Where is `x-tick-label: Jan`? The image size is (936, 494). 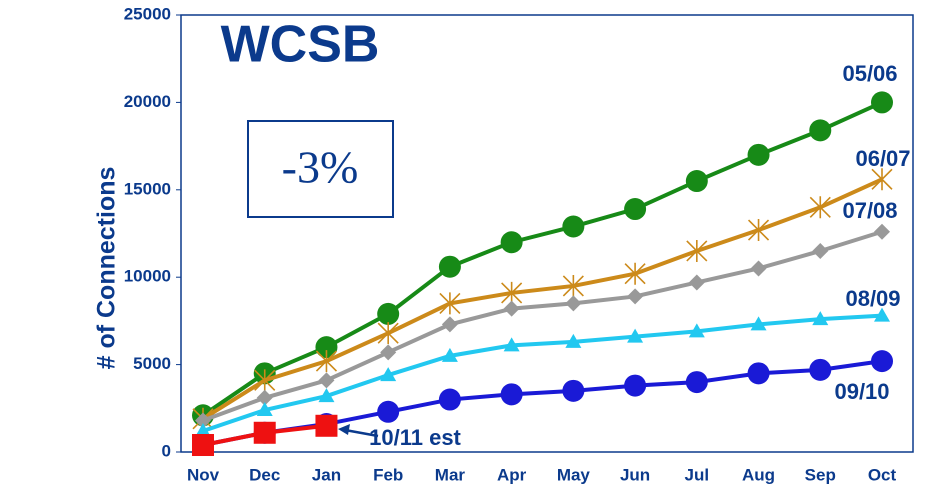
x-tick-label: Jan is located at coordinates (326, 474).